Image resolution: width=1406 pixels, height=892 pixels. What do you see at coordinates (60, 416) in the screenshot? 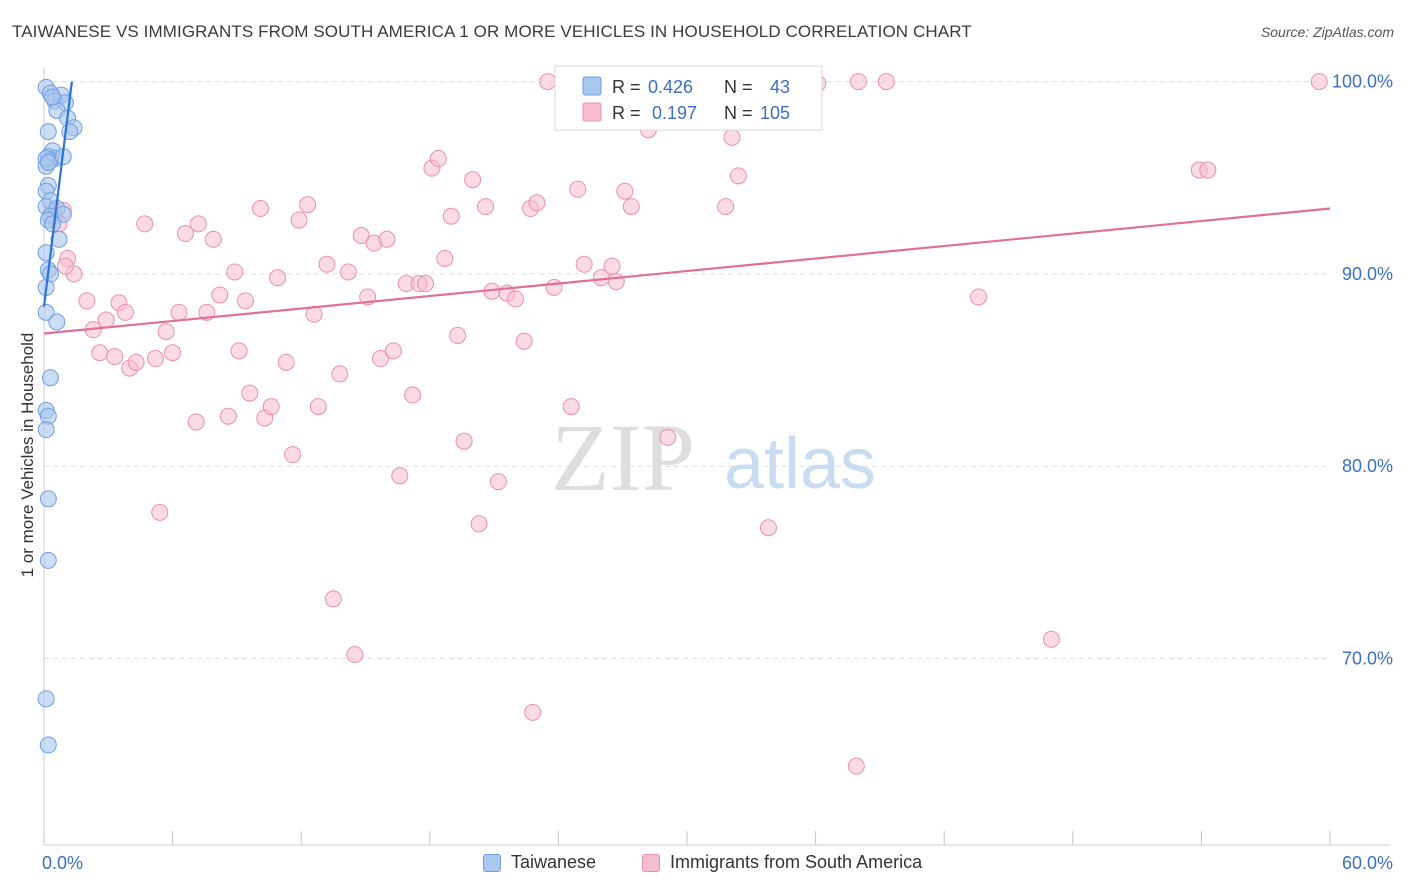
I see `series-taiwanese-points` at bounding box center [60, 416].